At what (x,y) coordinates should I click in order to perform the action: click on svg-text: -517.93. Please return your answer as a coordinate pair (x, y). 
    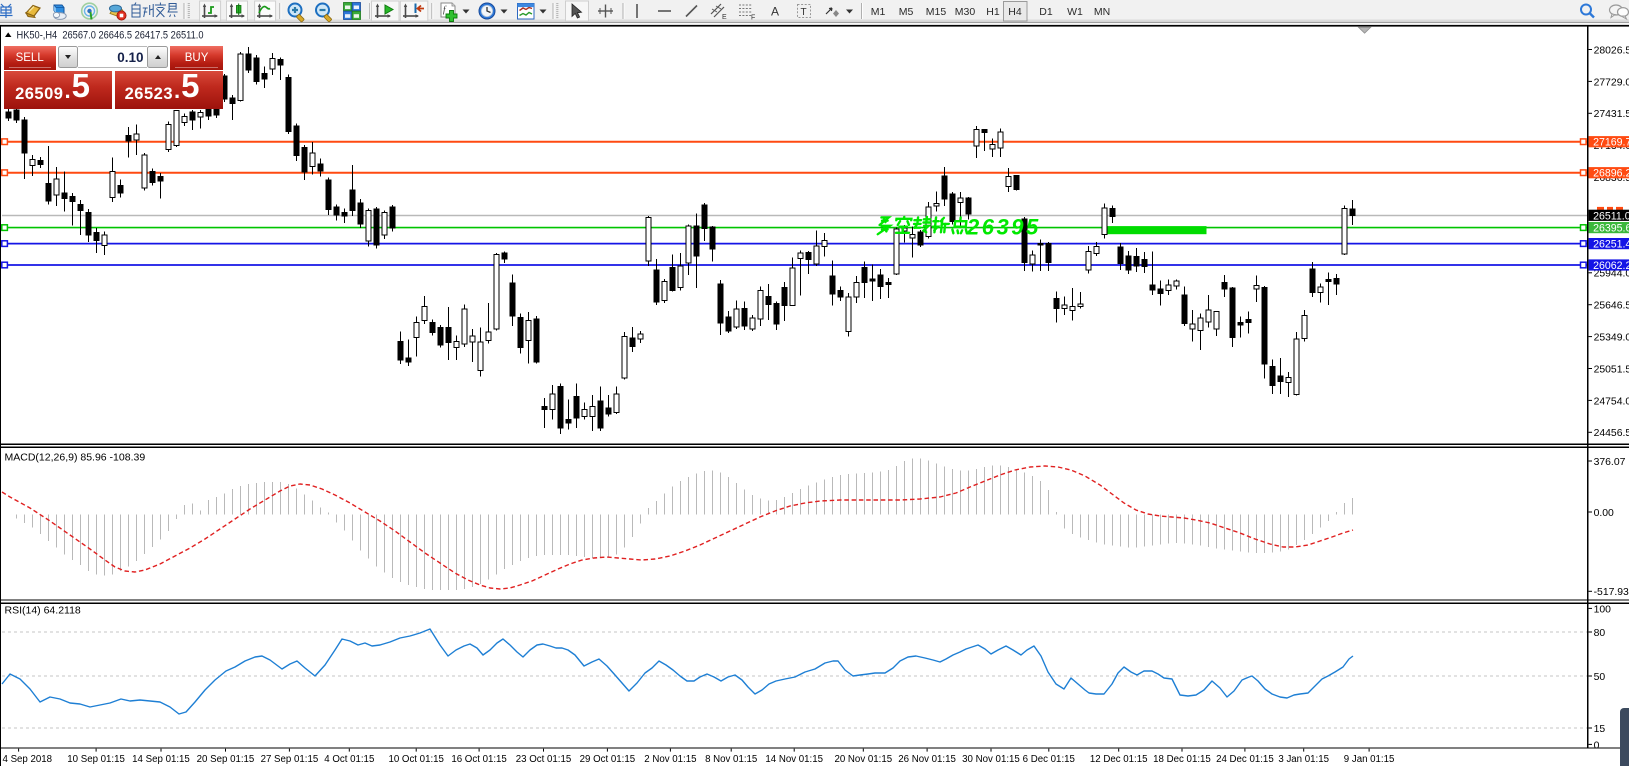
    Looking at the image, I should click on (1611, 592).